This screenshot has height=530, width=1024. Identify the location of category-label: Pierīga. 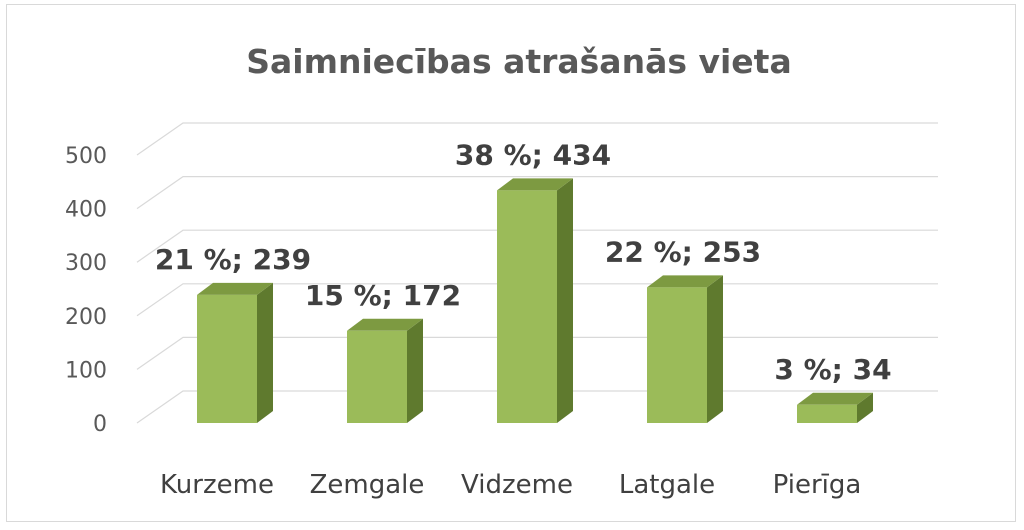
(817, 485).